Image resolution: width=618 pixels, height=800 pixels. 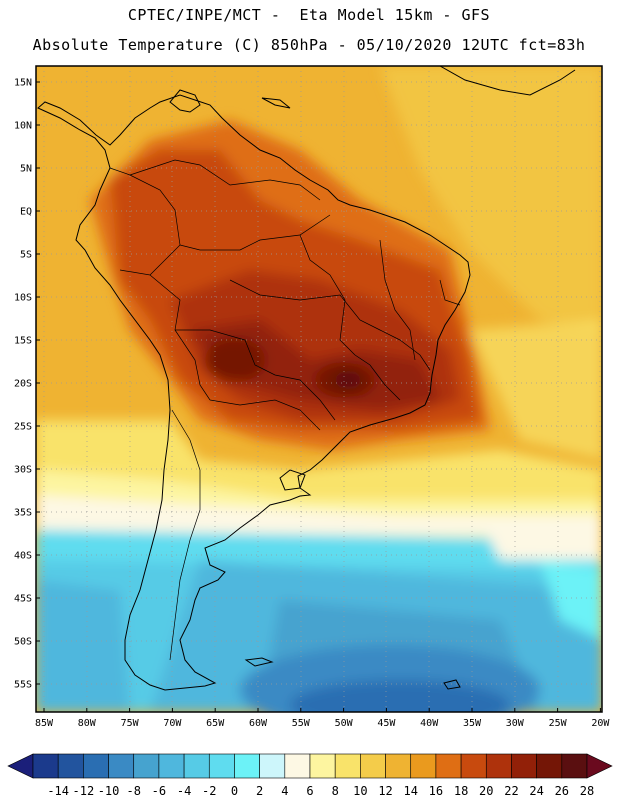 What do you see at coordinates (536, 791) in the screenshot?
I see `colorbar-label: 24` at bounding box center [536, 791].